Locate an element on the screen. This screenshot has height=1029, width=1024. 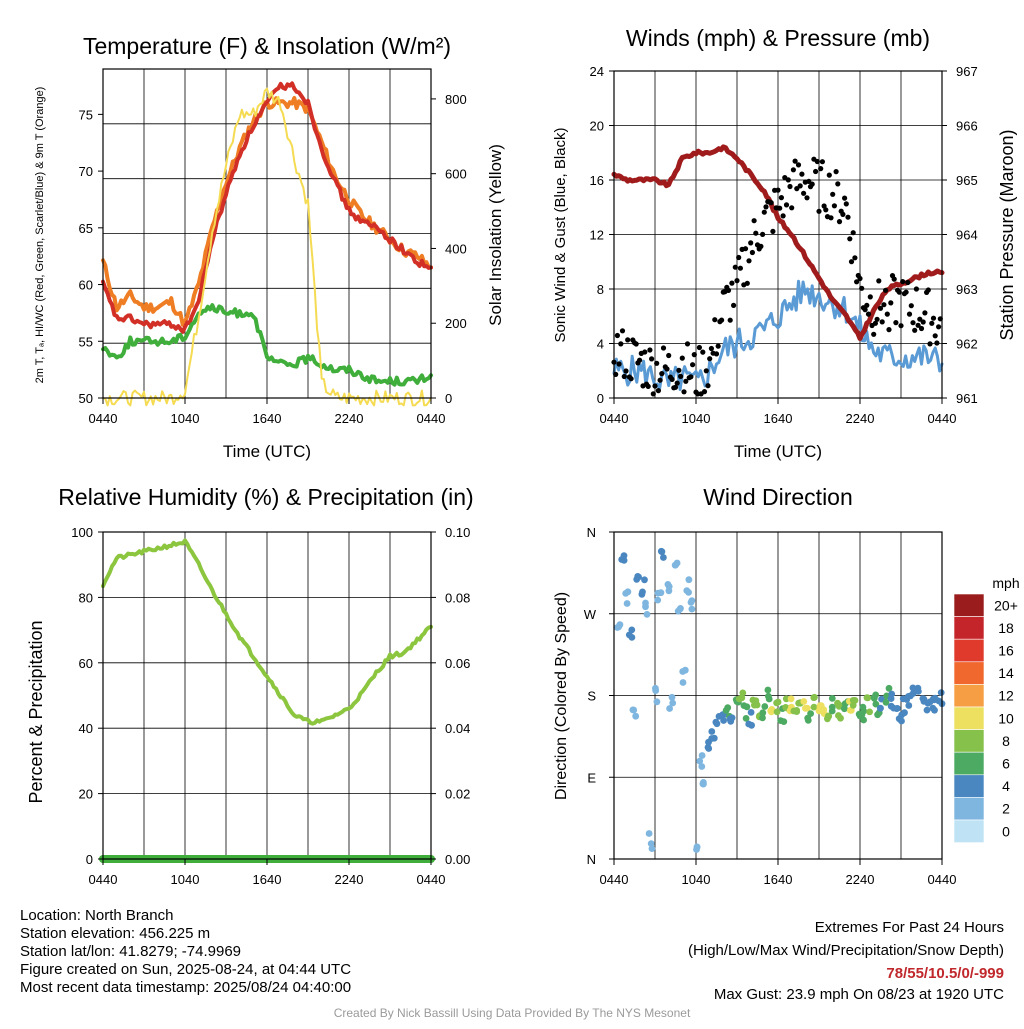
dir-ytick-label: W is located at coordinates (590, 614).